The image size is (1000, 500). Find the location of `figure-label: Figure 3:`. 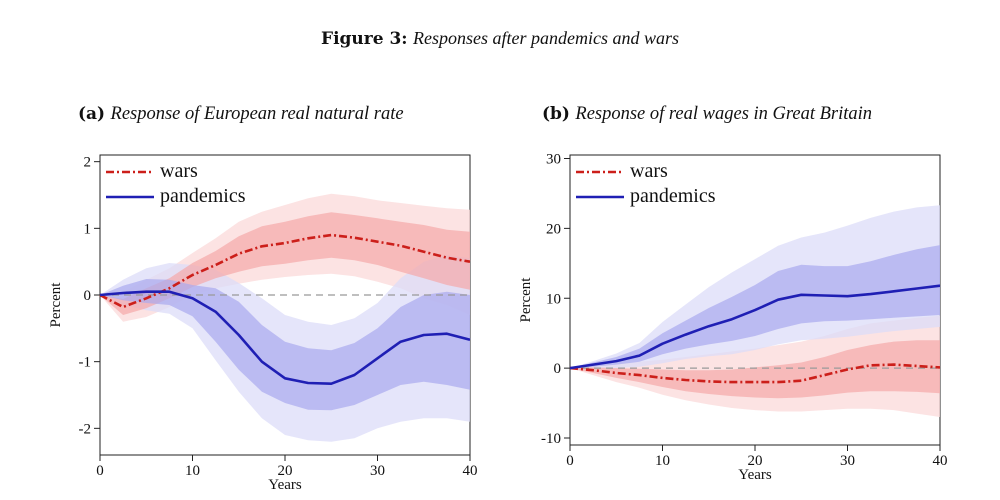

figure-label: Figure 3: is located at coordinates (364, 39).